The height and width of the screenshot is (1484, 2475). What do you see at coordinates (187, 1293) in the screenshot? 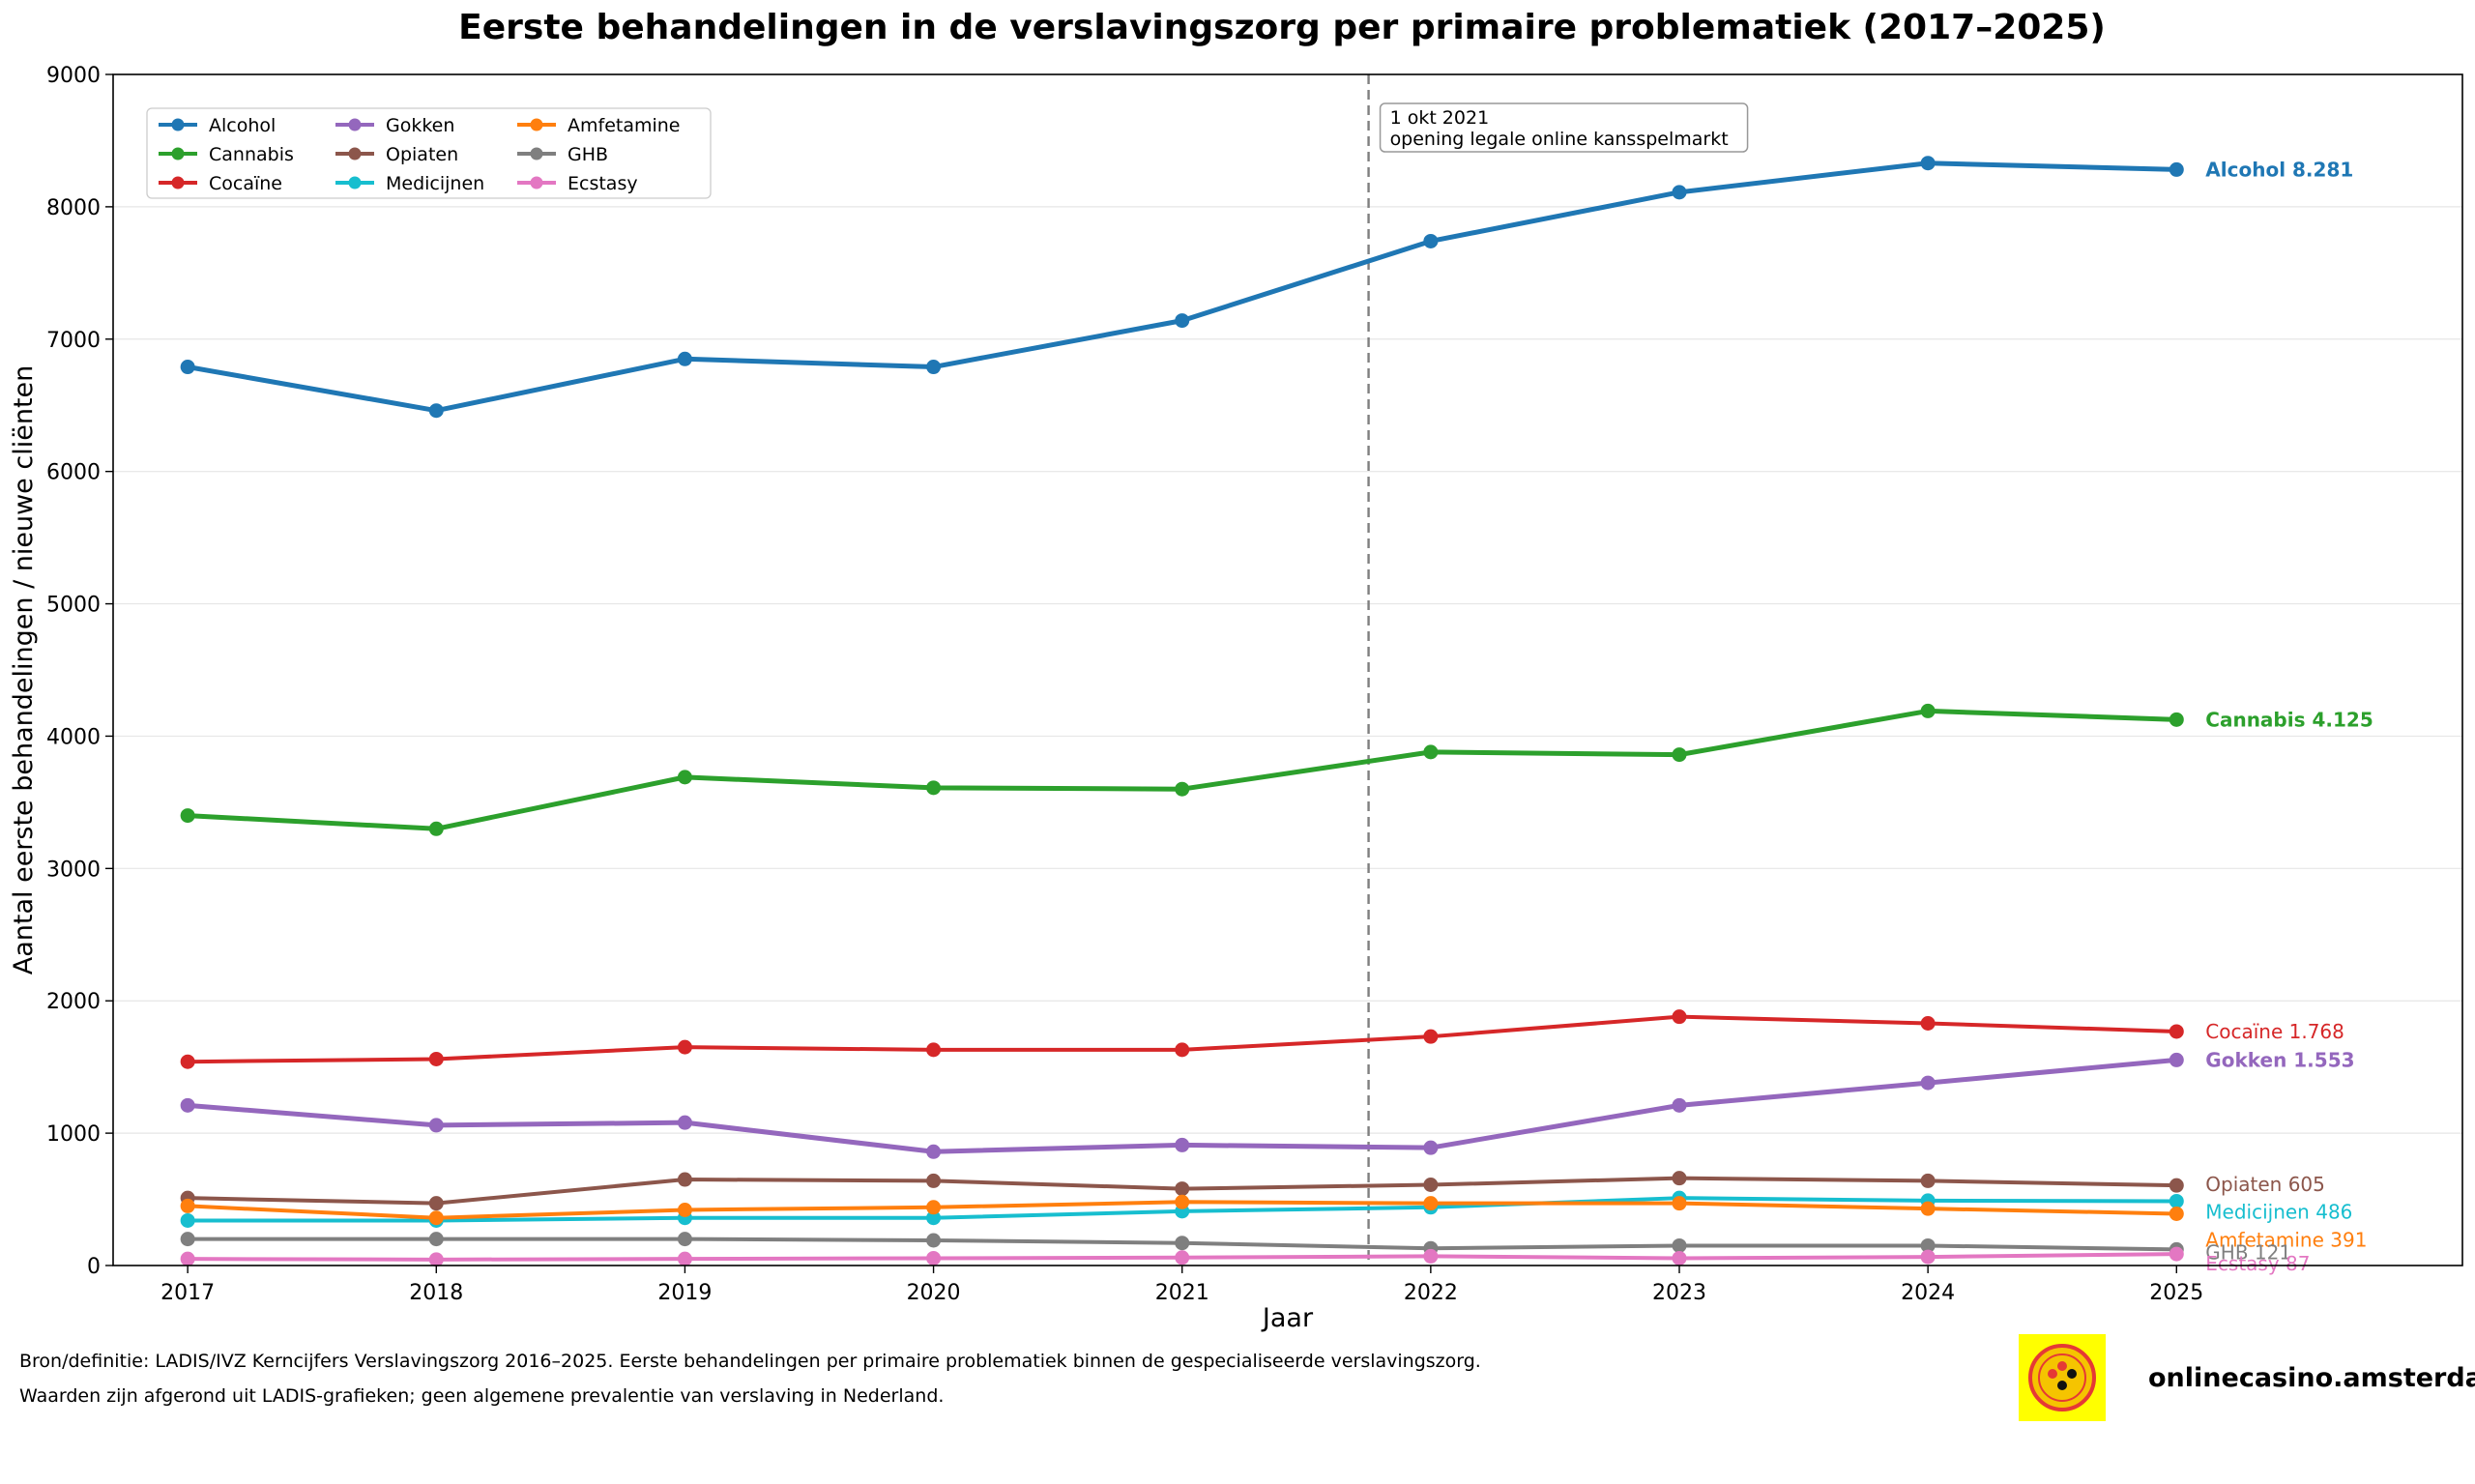
I see `x-tick-label: 2017` at bounding box center [187, 1293].